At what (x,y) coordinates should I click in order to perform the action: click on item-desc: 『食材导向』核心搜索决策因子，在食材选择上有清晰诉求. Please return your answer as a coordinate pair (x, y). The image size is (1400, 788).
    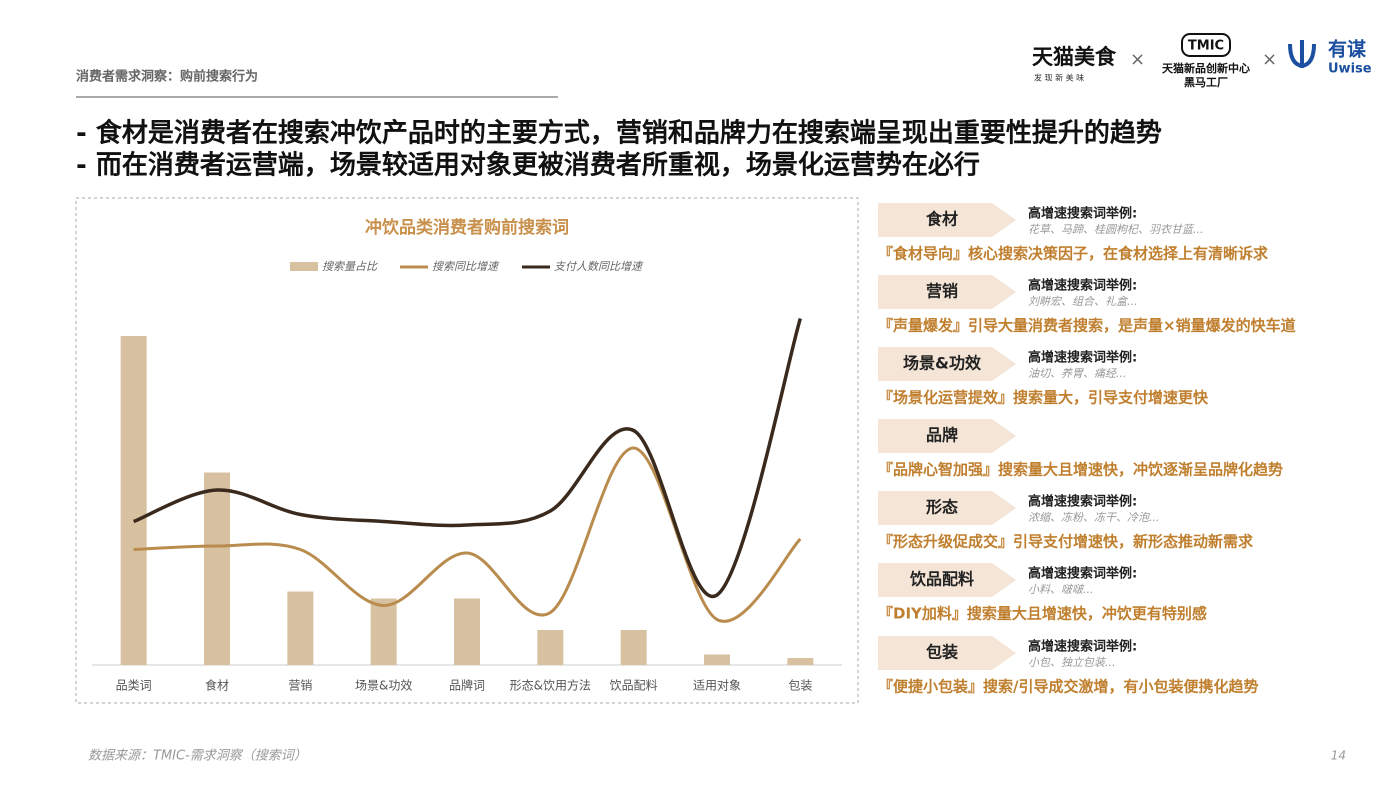
    Looking at the image, I should click on (1073, 254).